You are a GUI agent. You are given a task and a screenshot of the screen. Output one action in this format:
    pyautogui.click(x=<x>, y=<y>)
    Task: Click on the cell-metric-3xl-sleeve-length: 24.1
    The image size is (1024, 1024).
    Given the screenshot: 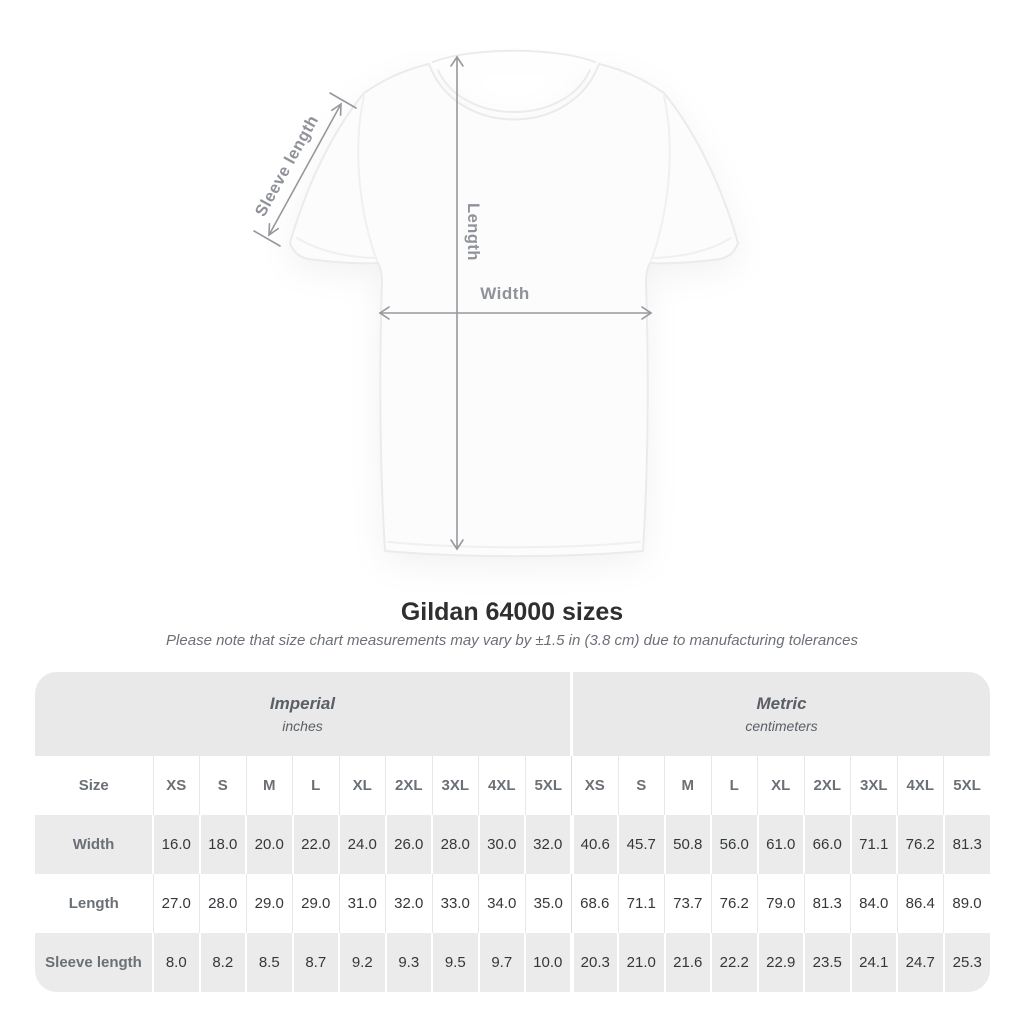 What is the action you would take?
    pyautogui.click(x=873, y=962)
    